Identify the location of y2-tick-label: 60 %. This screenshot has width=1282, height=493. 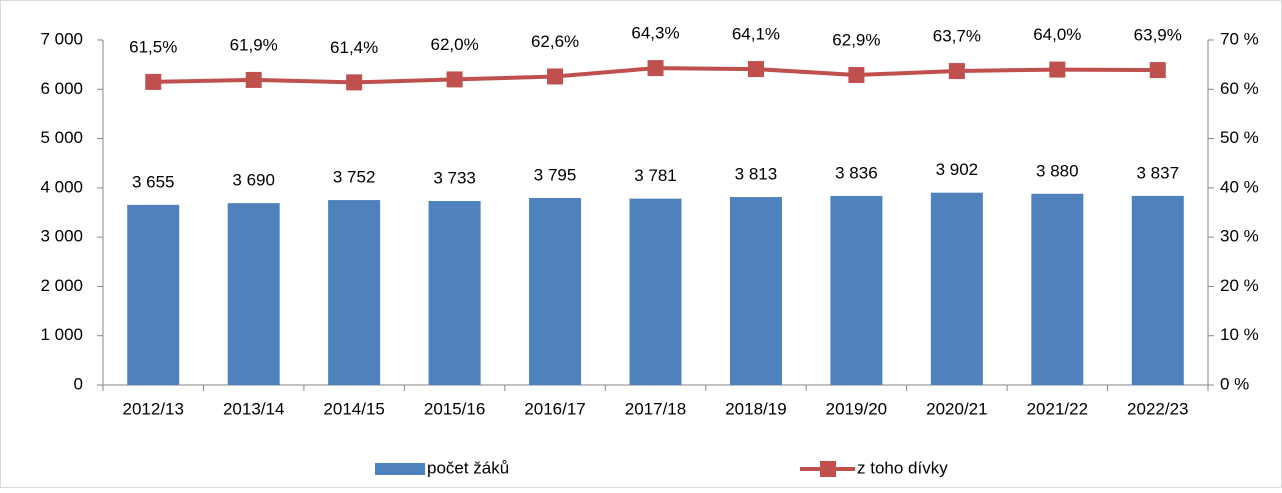
(1239, 88).